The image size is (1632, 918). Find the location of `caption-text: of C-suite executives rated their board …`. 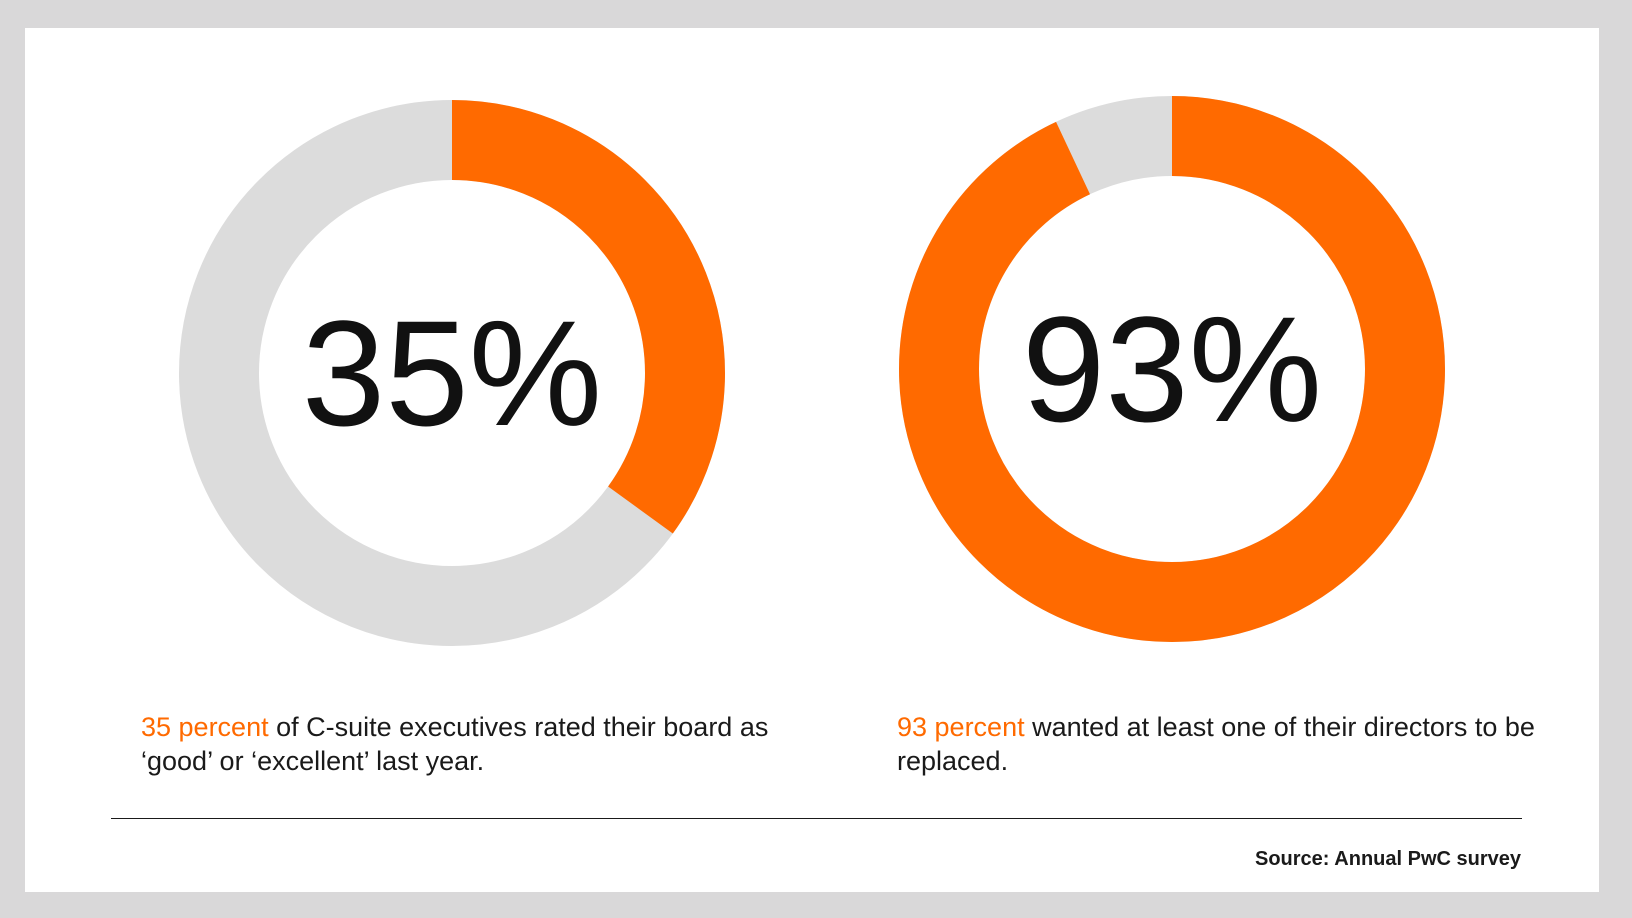

caption-text: of C-suite executives rated their board … is located at coordinates (455, 744).